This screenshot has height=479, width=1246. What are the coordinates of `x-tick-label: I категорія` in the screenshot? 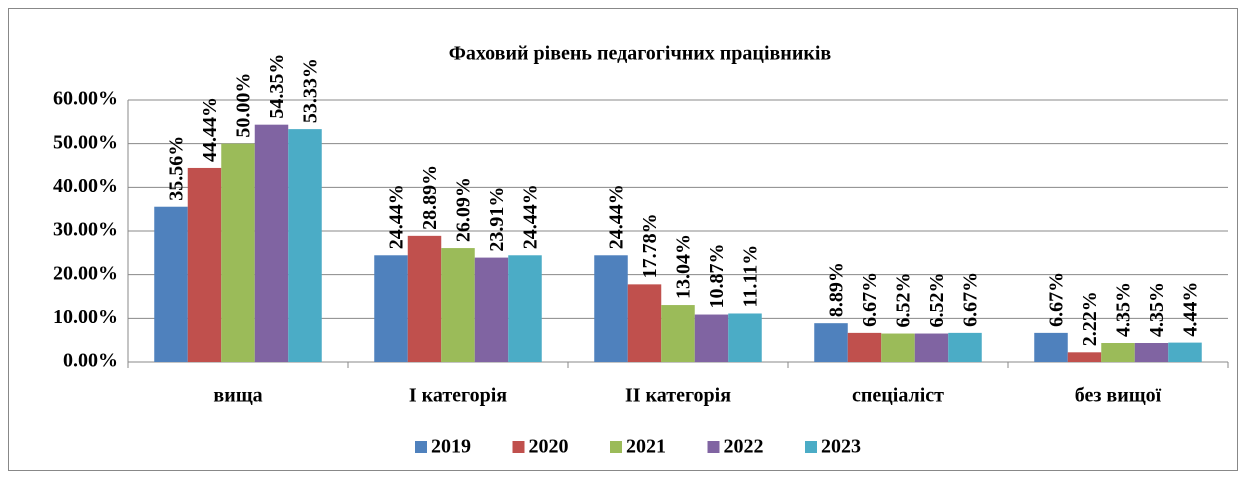 It's located at (458, 396).